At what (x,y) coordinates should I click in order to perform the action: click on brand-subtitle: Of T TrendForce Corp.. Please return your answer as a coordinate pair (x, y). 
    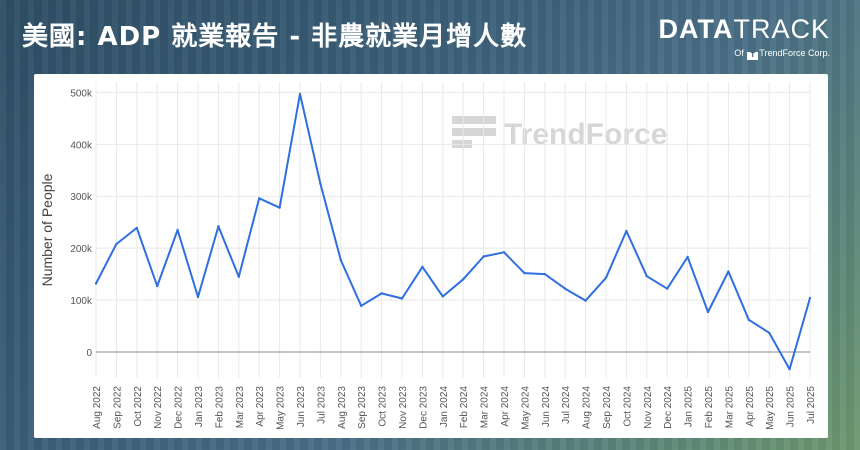
    Looking at the image, I should click on (744, 54).